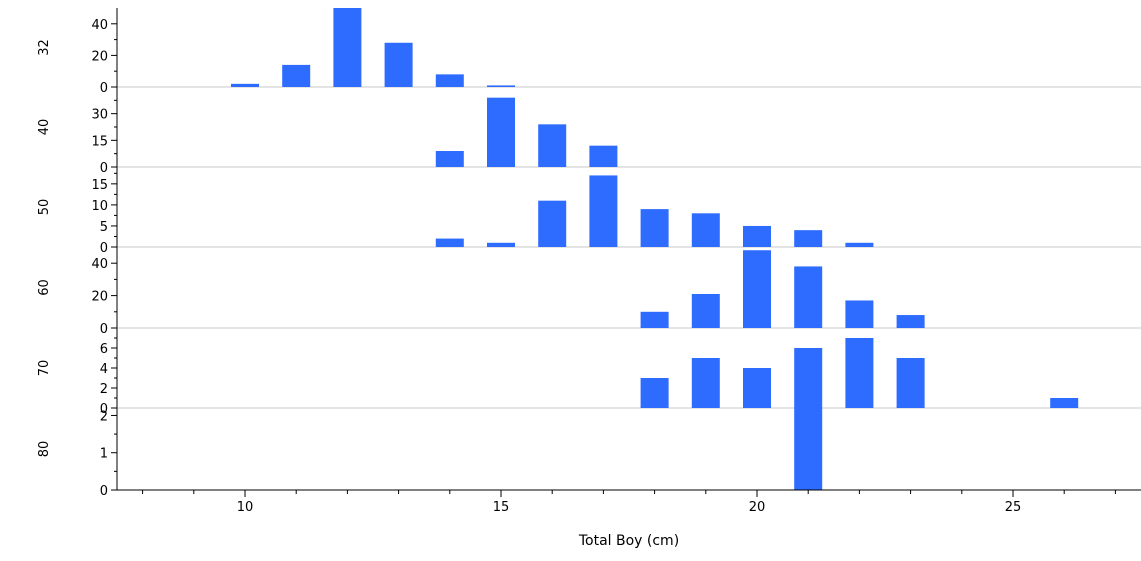 This screenshot has width=1141, height=561. Describe the element at coordinates (104, 329) in the screenshot. I see `y-tick-label-60: 0` at that location.